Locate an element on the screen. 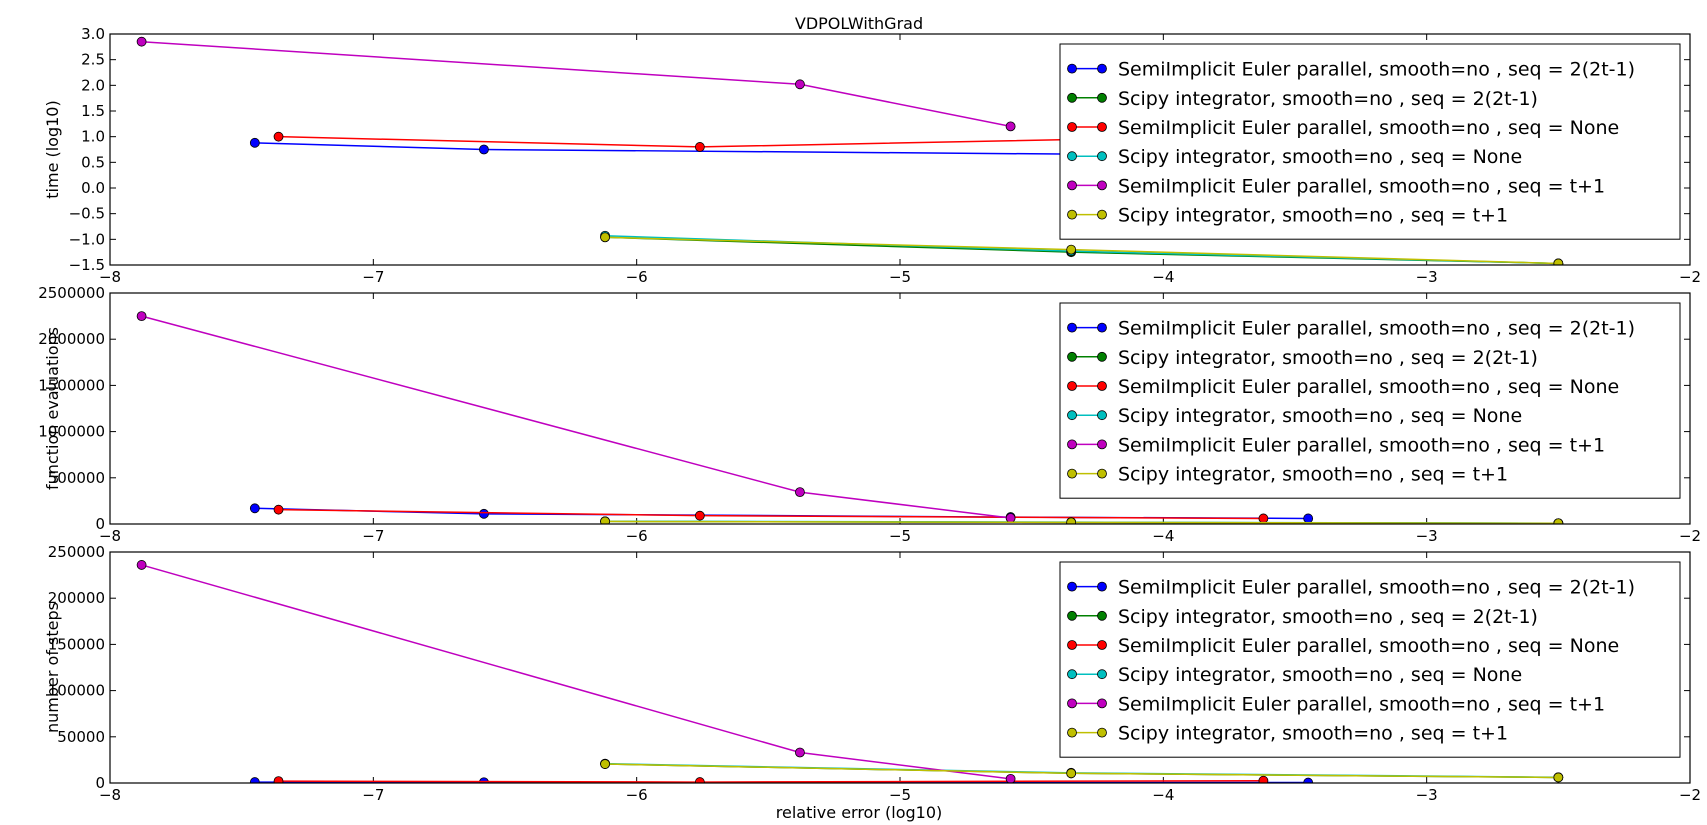 The height and width of the screenshot is (825, 1707). y-axis-label: number of steps is located at coordinates (52, 667).